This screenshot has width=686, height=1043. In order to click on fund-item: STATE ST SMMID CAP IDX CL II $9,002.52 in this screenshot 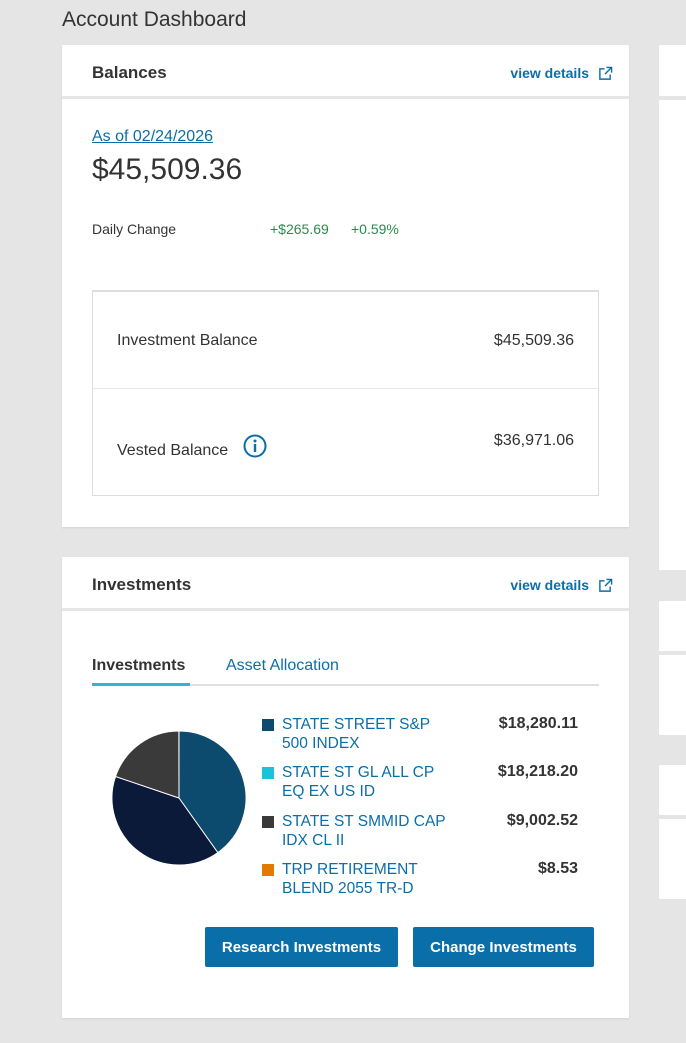, I will do `click(422, 832)`.